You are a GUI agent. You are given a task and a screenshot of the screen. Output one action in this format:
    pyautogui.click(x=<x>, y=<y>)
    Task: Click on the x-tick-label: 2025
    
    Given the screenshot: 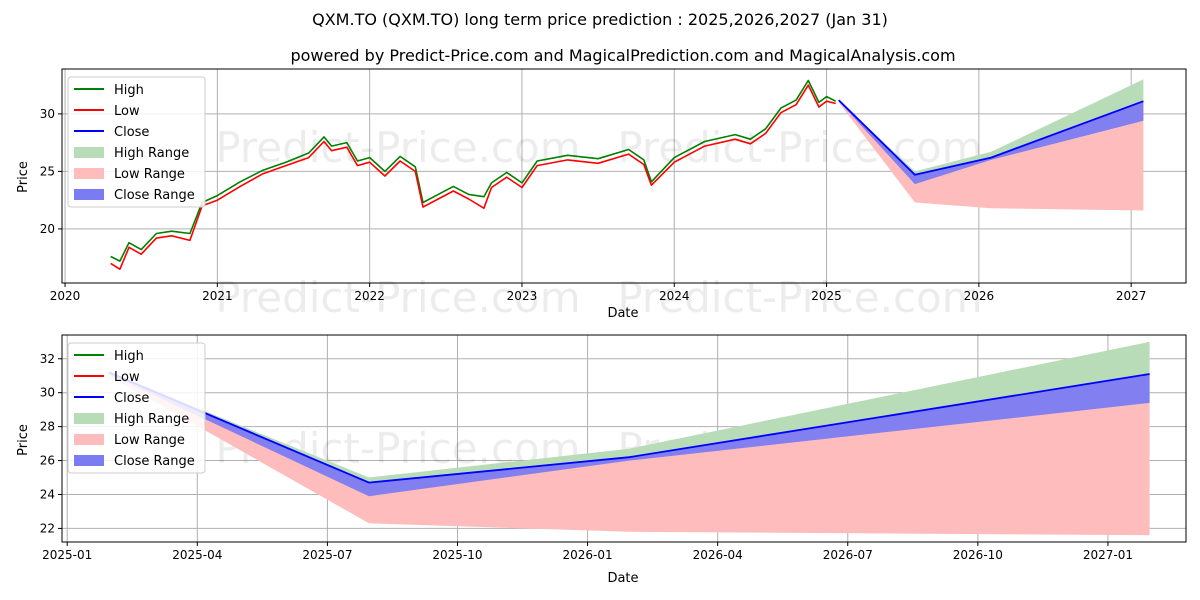 What is the action you would take?
    pyautogui.click(x=826, y=296)
    